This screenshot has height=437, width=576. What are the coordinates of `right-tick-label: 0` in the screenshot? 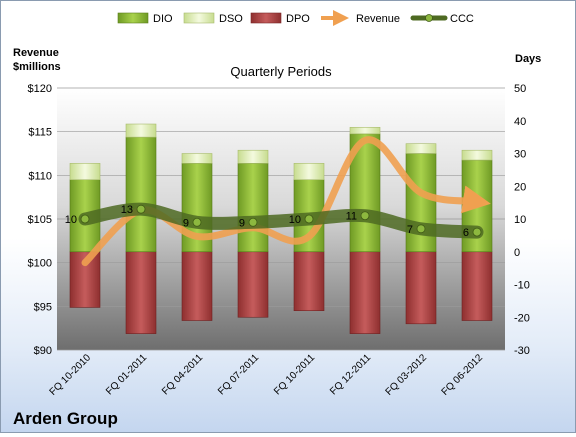 It's located at (517, 253).